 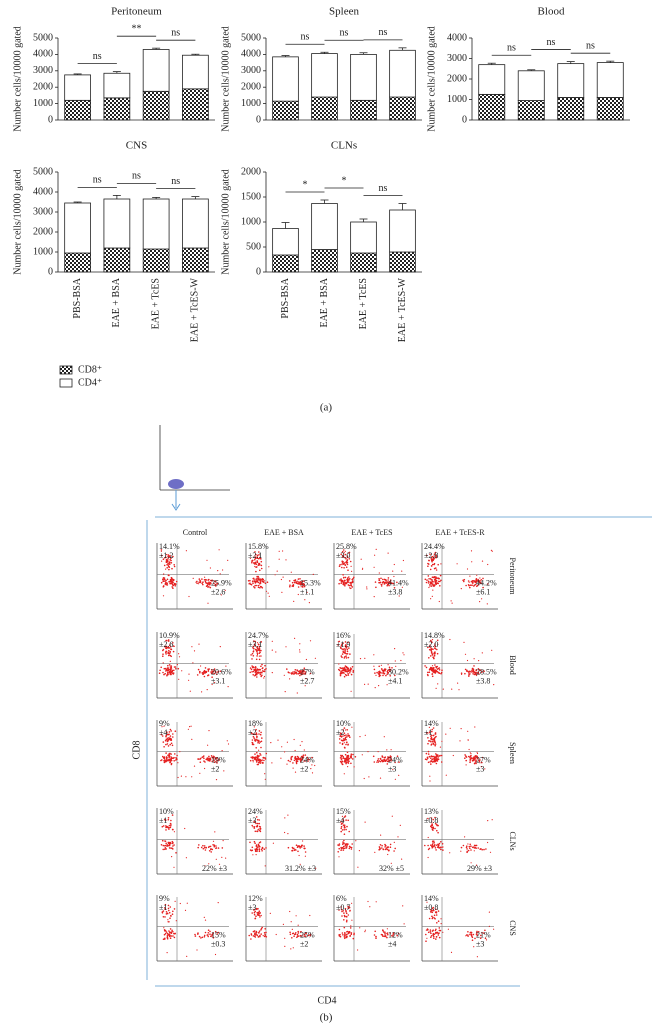 I want to click on significance-label: ns, so click(x=175, y=181).